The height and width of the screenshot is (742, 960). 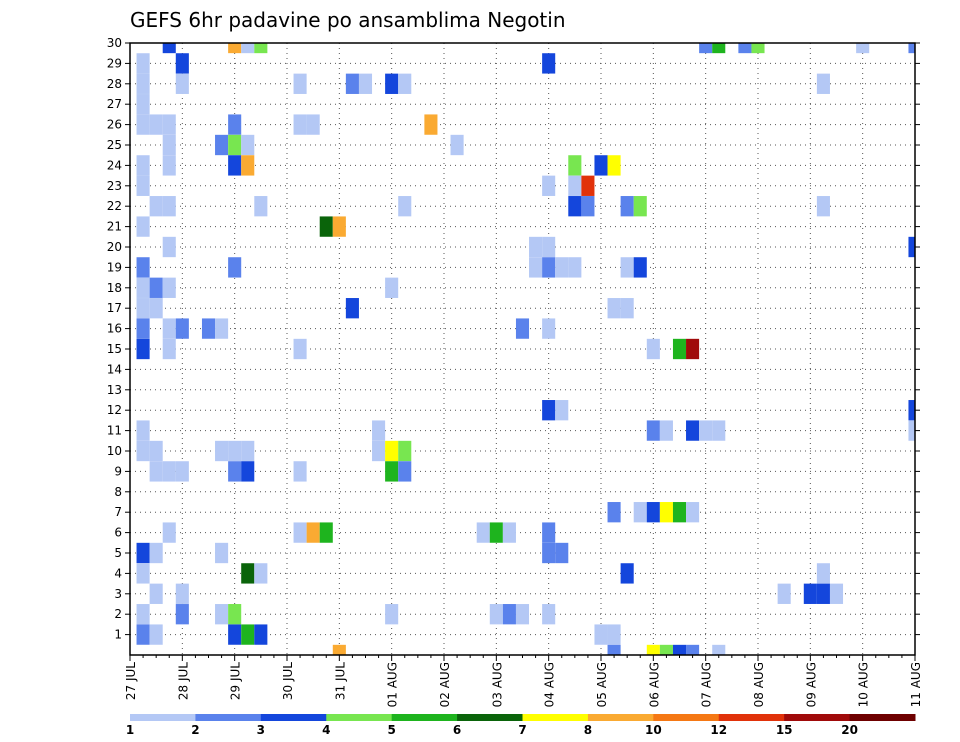 I want to click on colorbar-label: 15, so click(x=784, y=730).